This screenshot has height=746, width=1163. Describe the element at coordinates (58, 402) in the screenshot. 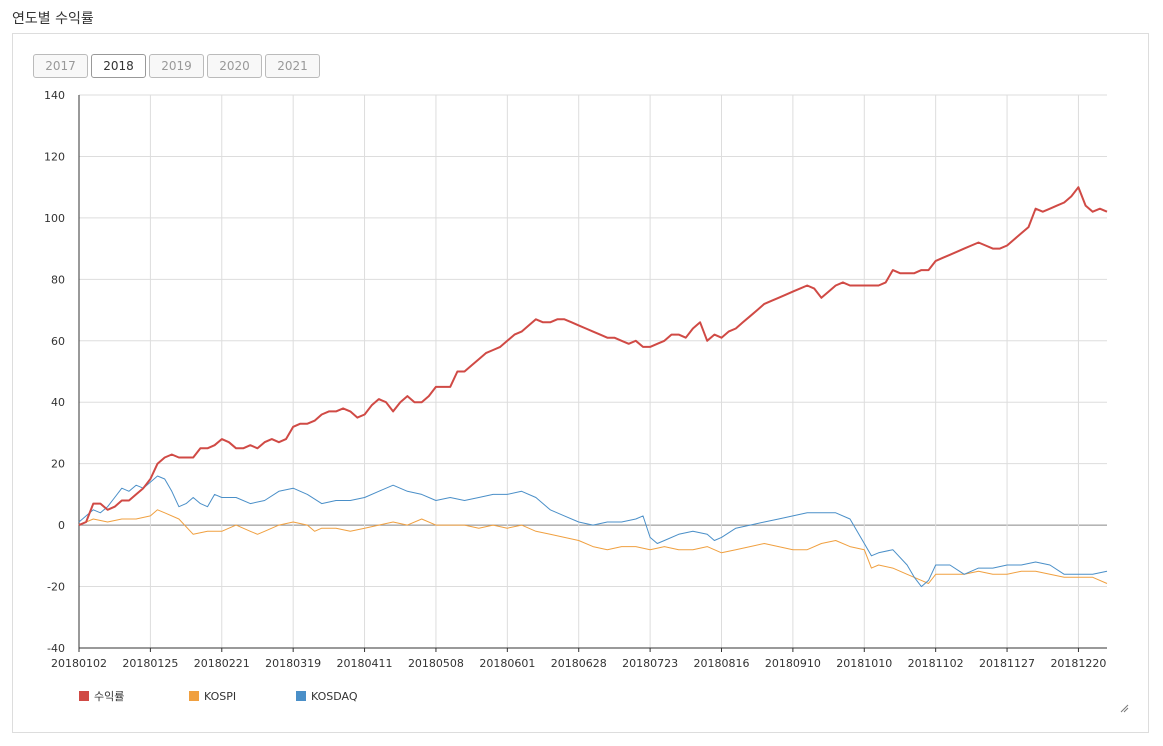

I see `y-tick-label: 40` at that location.